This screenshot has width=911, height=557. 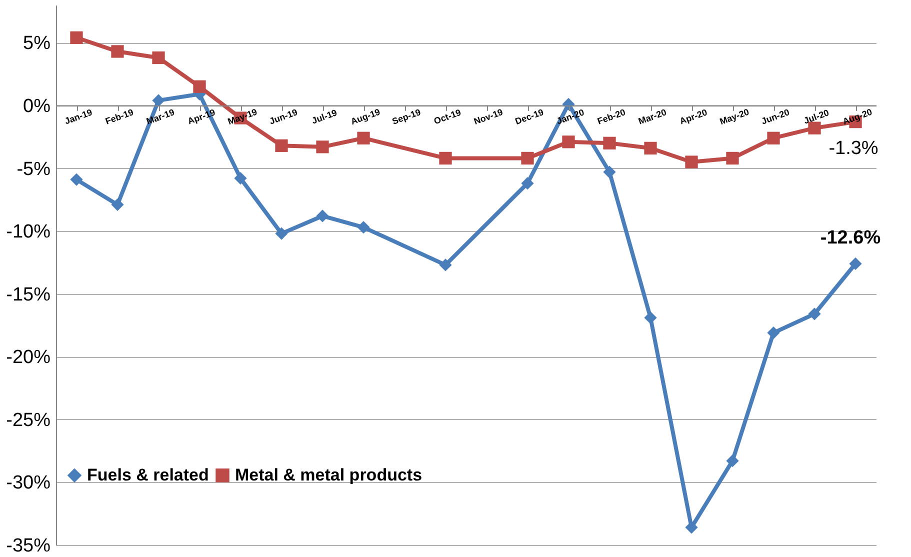 I want to click on x-tick-label: Jul-20, so click(x=816, y=117).